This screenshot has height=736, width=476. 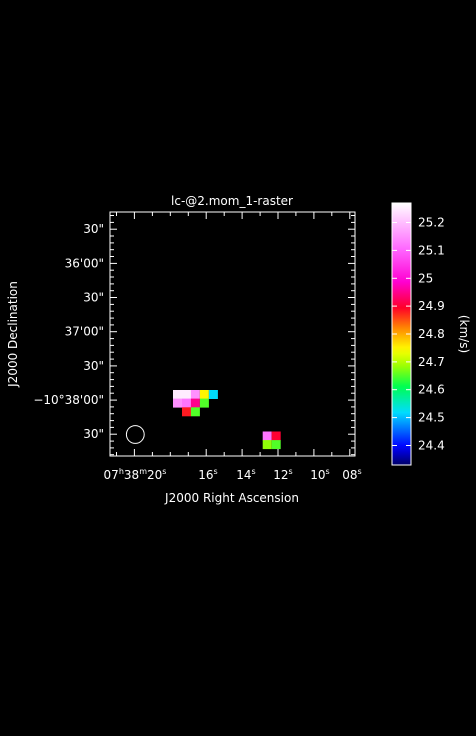 I want to click on colorbar-tick-label: 24.4, so click(x=431, y=446).